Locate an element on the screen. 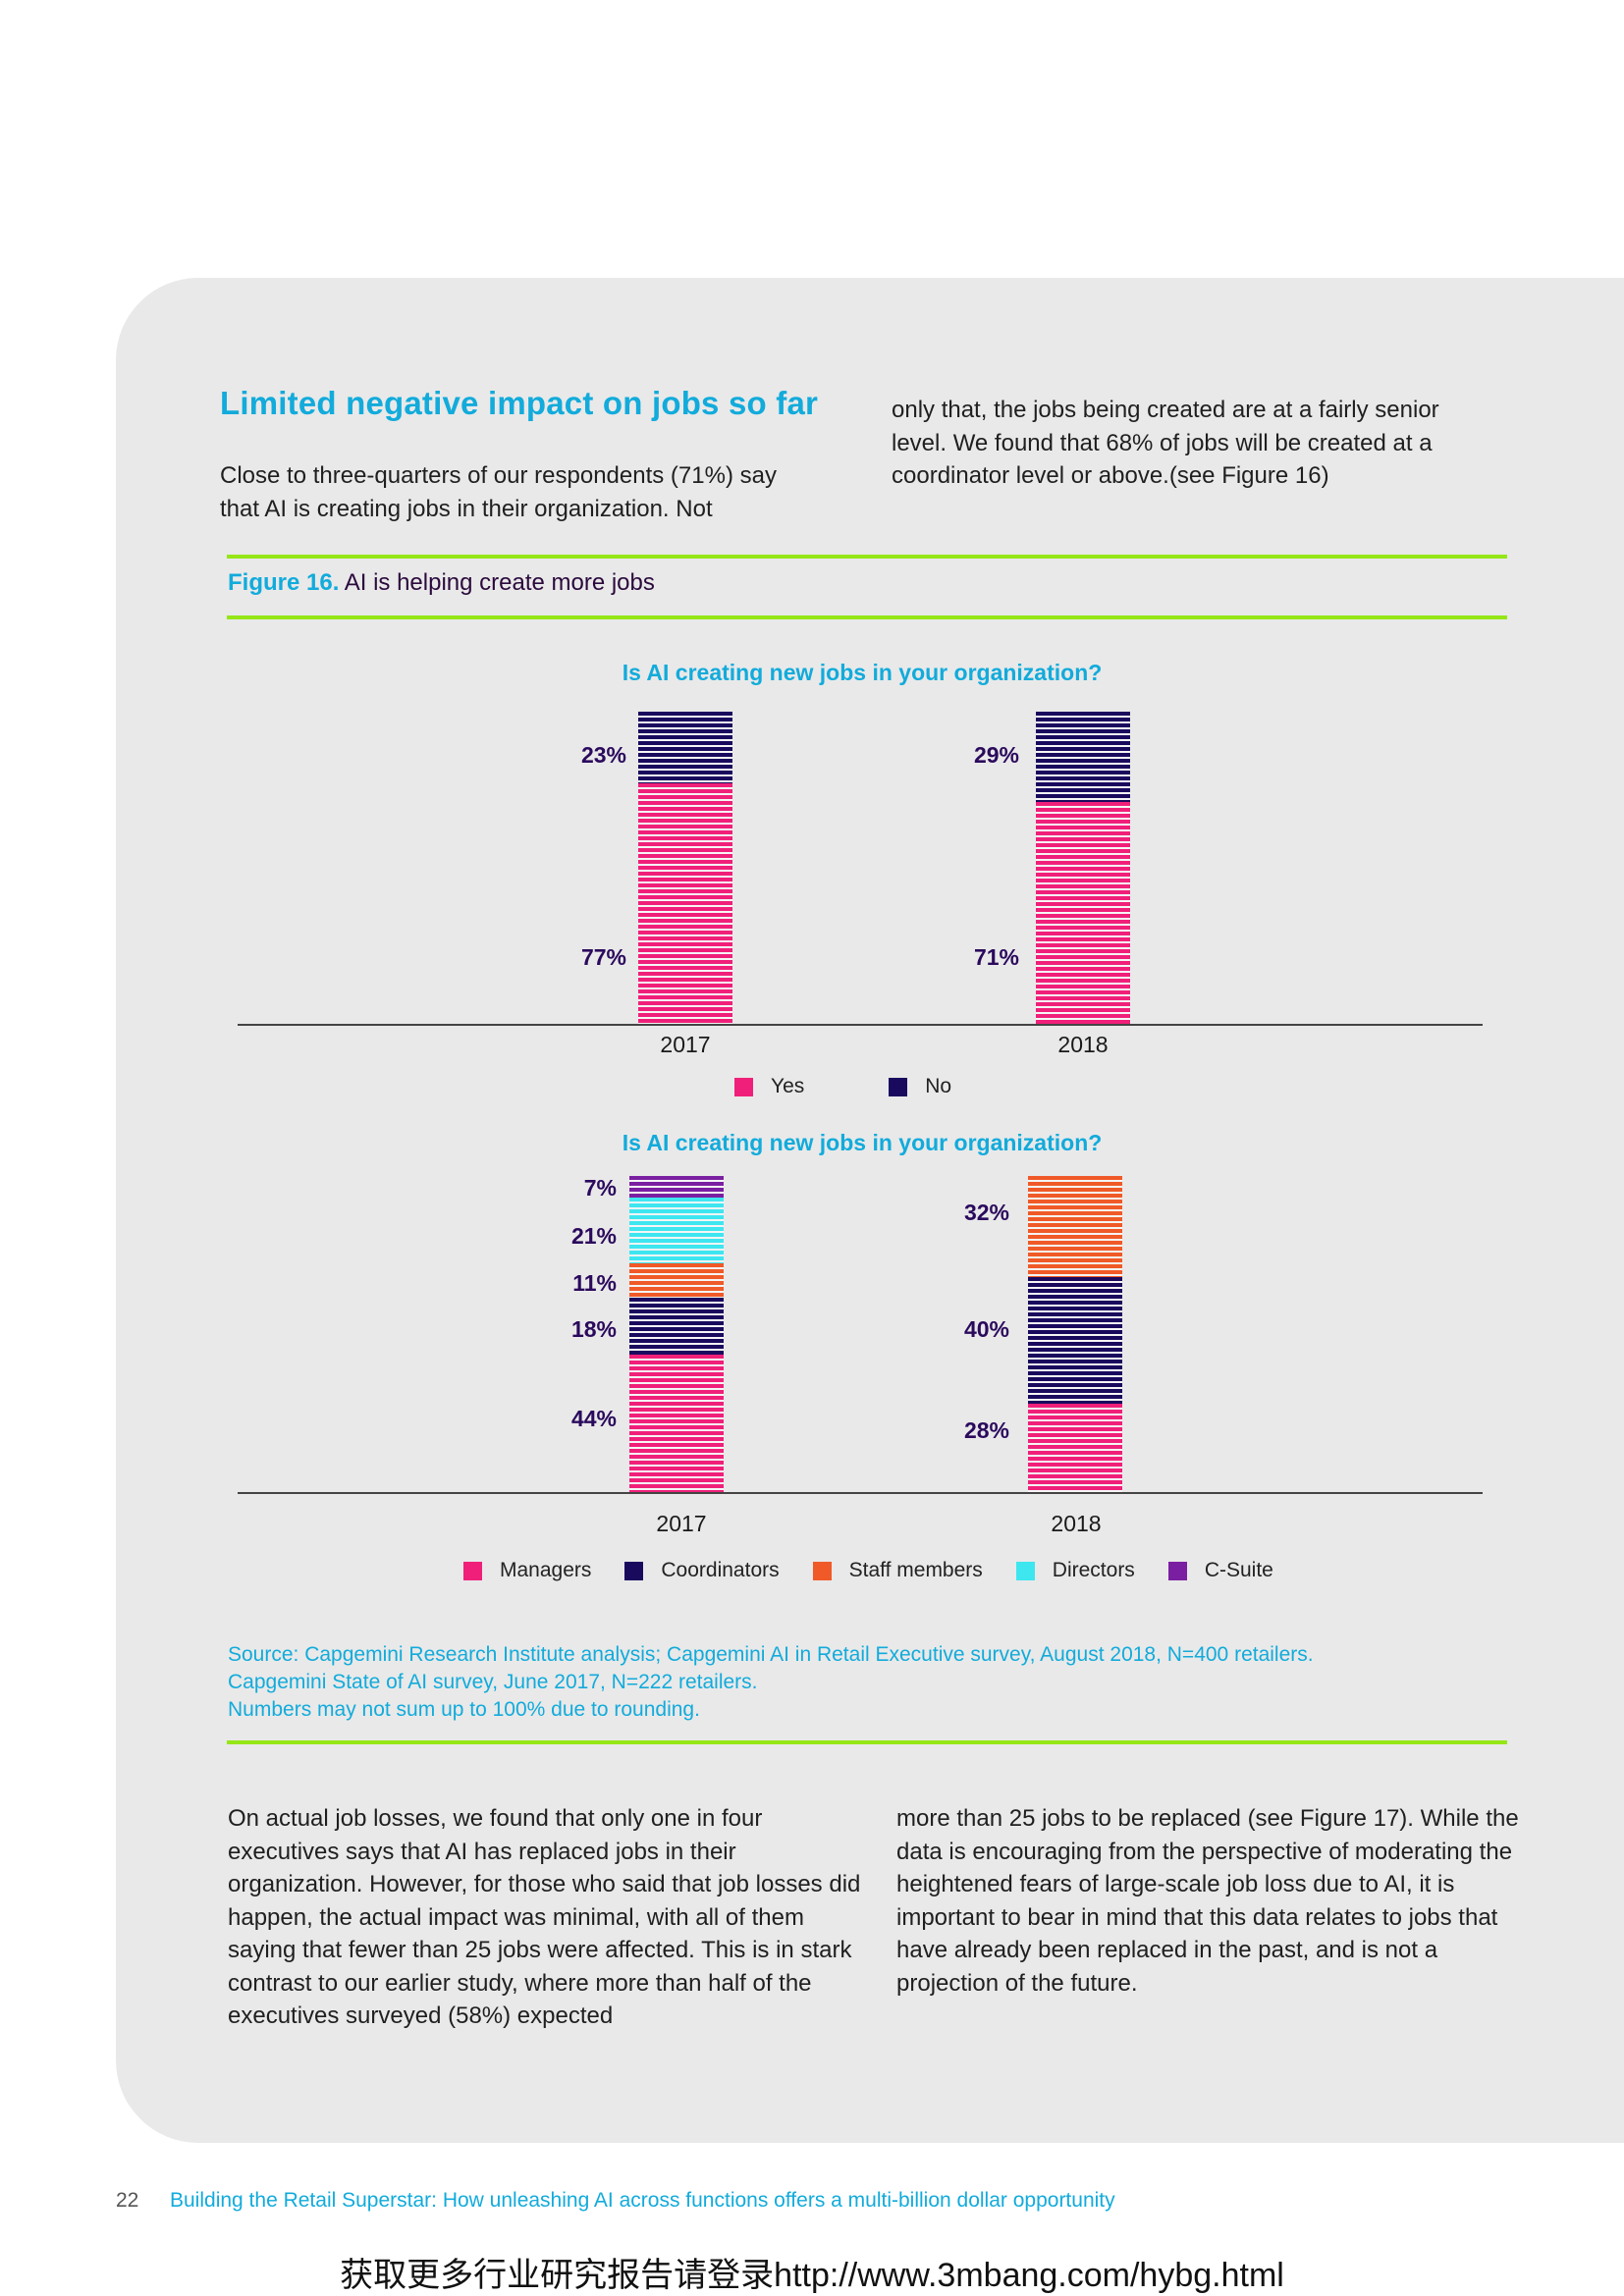 The image size is (1624, 2296). legend-label-csuite: C-Suite is located at coordinates (1238, 1570).